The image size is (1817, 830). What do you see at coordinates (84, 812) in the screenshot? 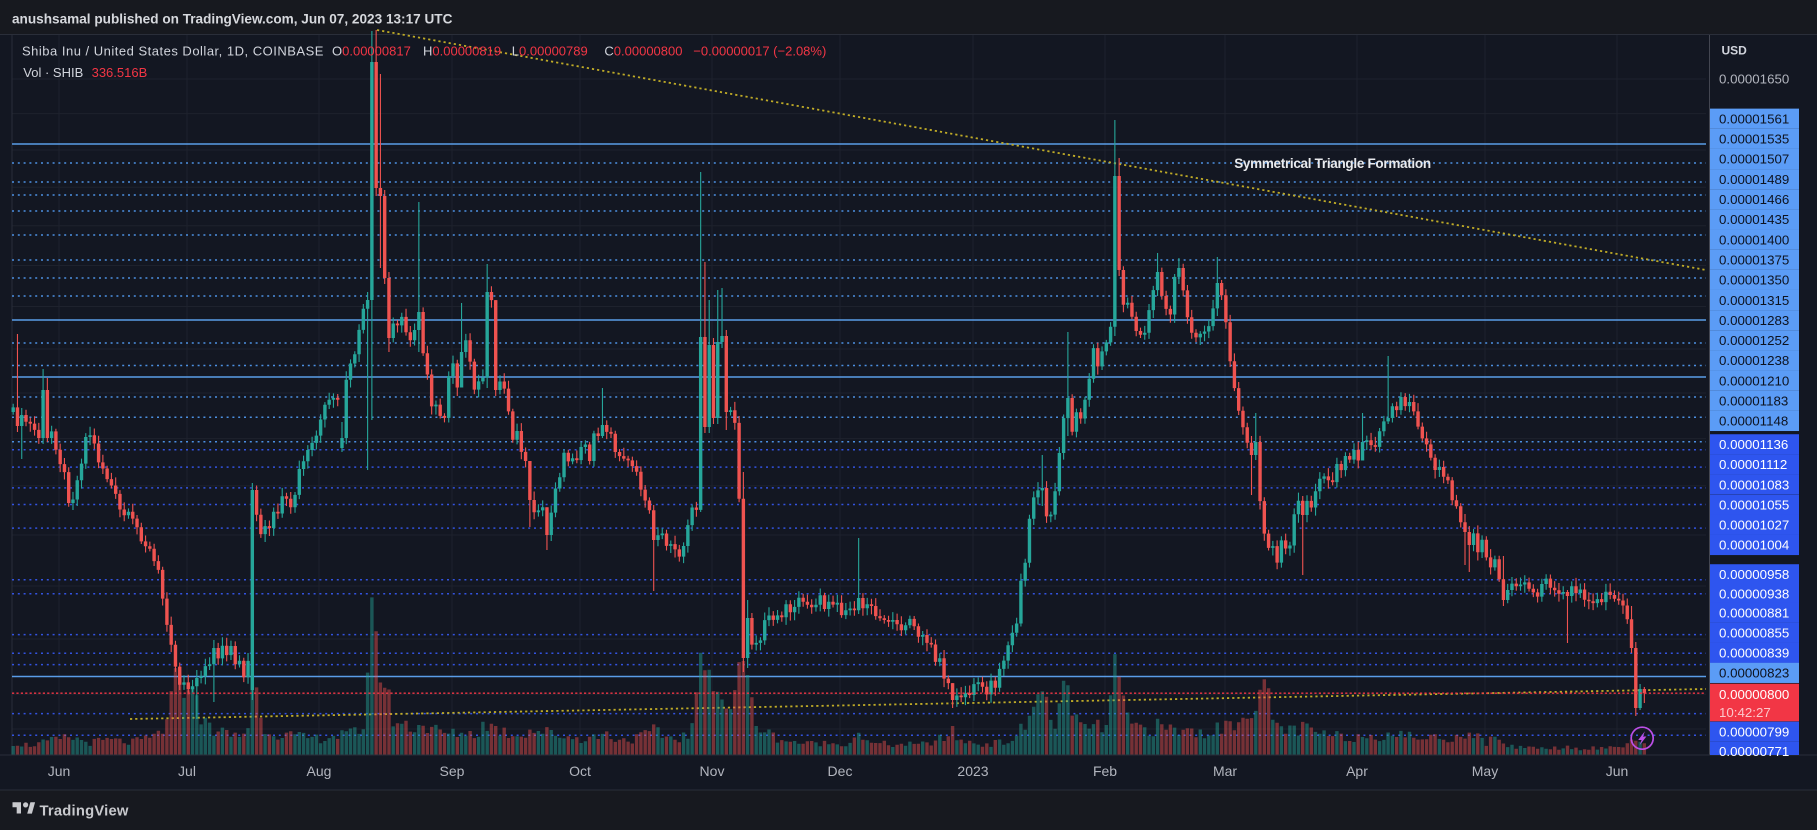
I see `svg-text: TradingView` at bounding box center [84, 812].